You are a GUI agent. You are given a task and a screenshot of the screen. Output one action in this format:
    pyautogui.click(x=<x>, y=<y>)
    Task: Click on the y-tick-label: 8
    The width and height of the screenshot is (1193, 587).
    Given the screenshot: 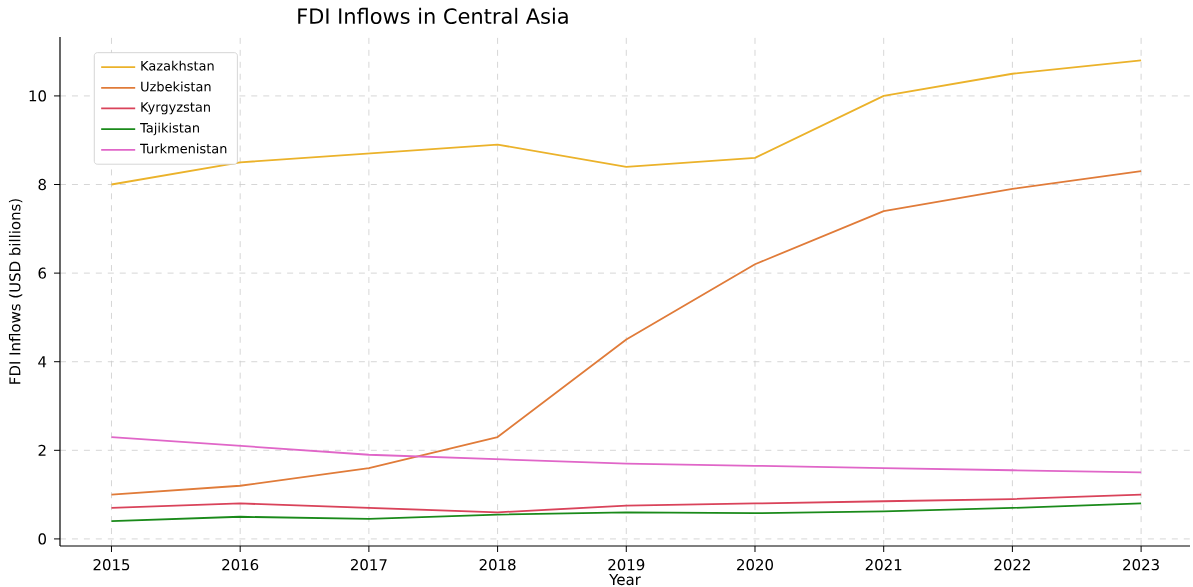 What is the action you would take?
    pyautogui.click(x=42, y=184)
    